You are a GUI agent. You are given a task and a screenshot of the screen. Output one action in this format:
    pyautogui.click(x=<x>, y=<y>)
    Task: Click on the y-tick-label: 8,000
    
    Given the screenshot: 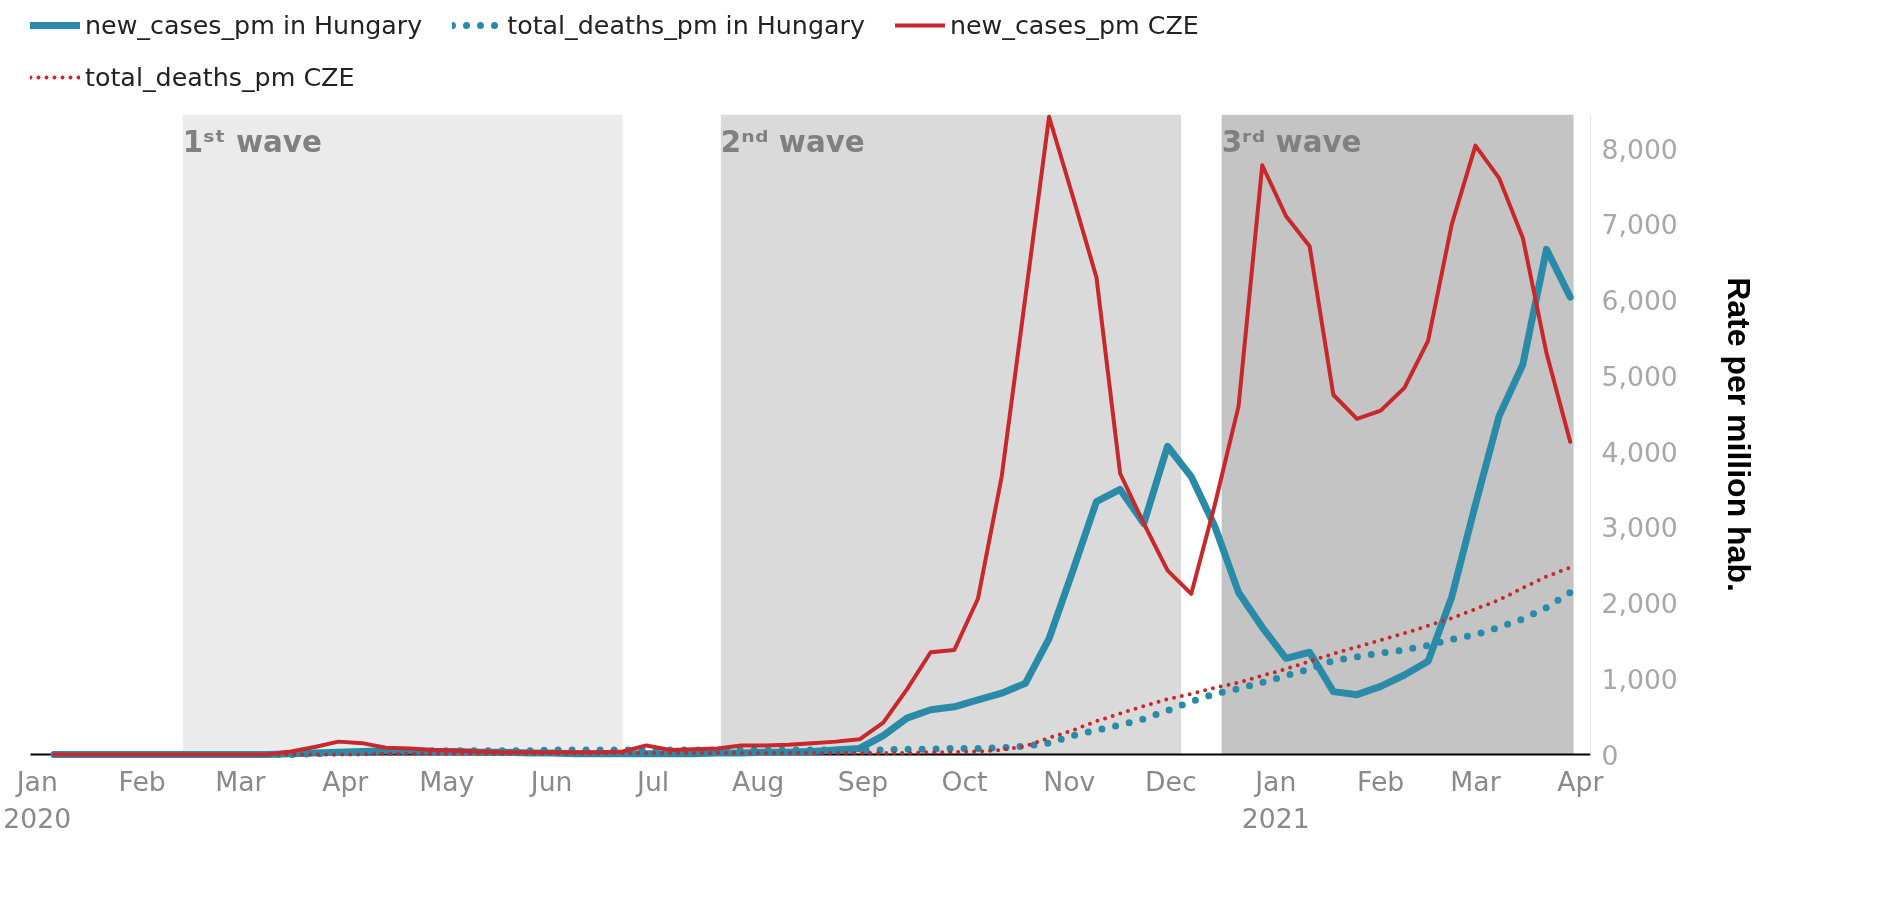 What is the action you would take?
    pyautogui.click(x=1639, y=149)
    